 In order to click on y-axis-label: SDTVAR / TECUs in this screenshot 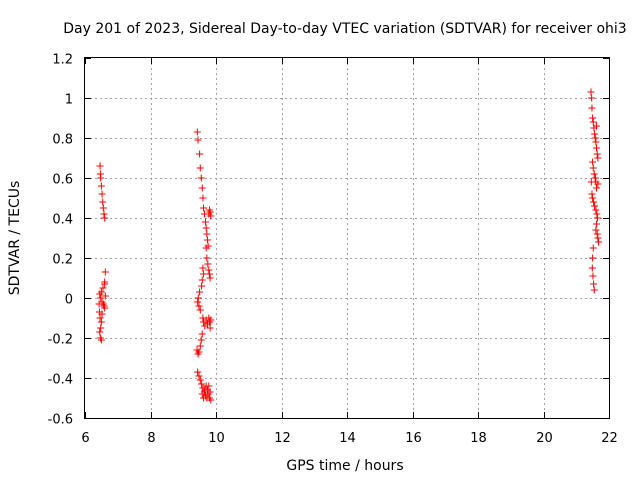, I will do `click(15, 238)`.